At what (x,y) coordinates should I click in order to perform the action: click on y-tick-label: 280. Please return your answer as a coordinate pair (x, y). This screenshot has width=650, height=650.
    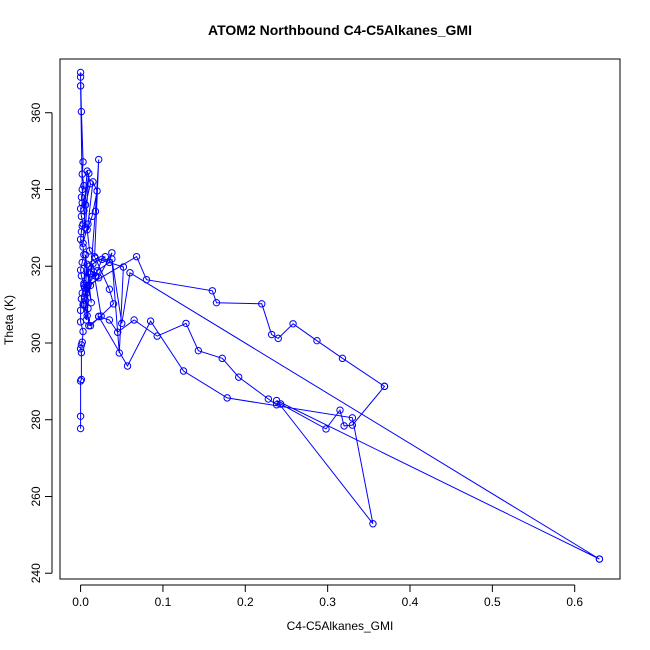
    Looking at the image, I should click on (36, 419).